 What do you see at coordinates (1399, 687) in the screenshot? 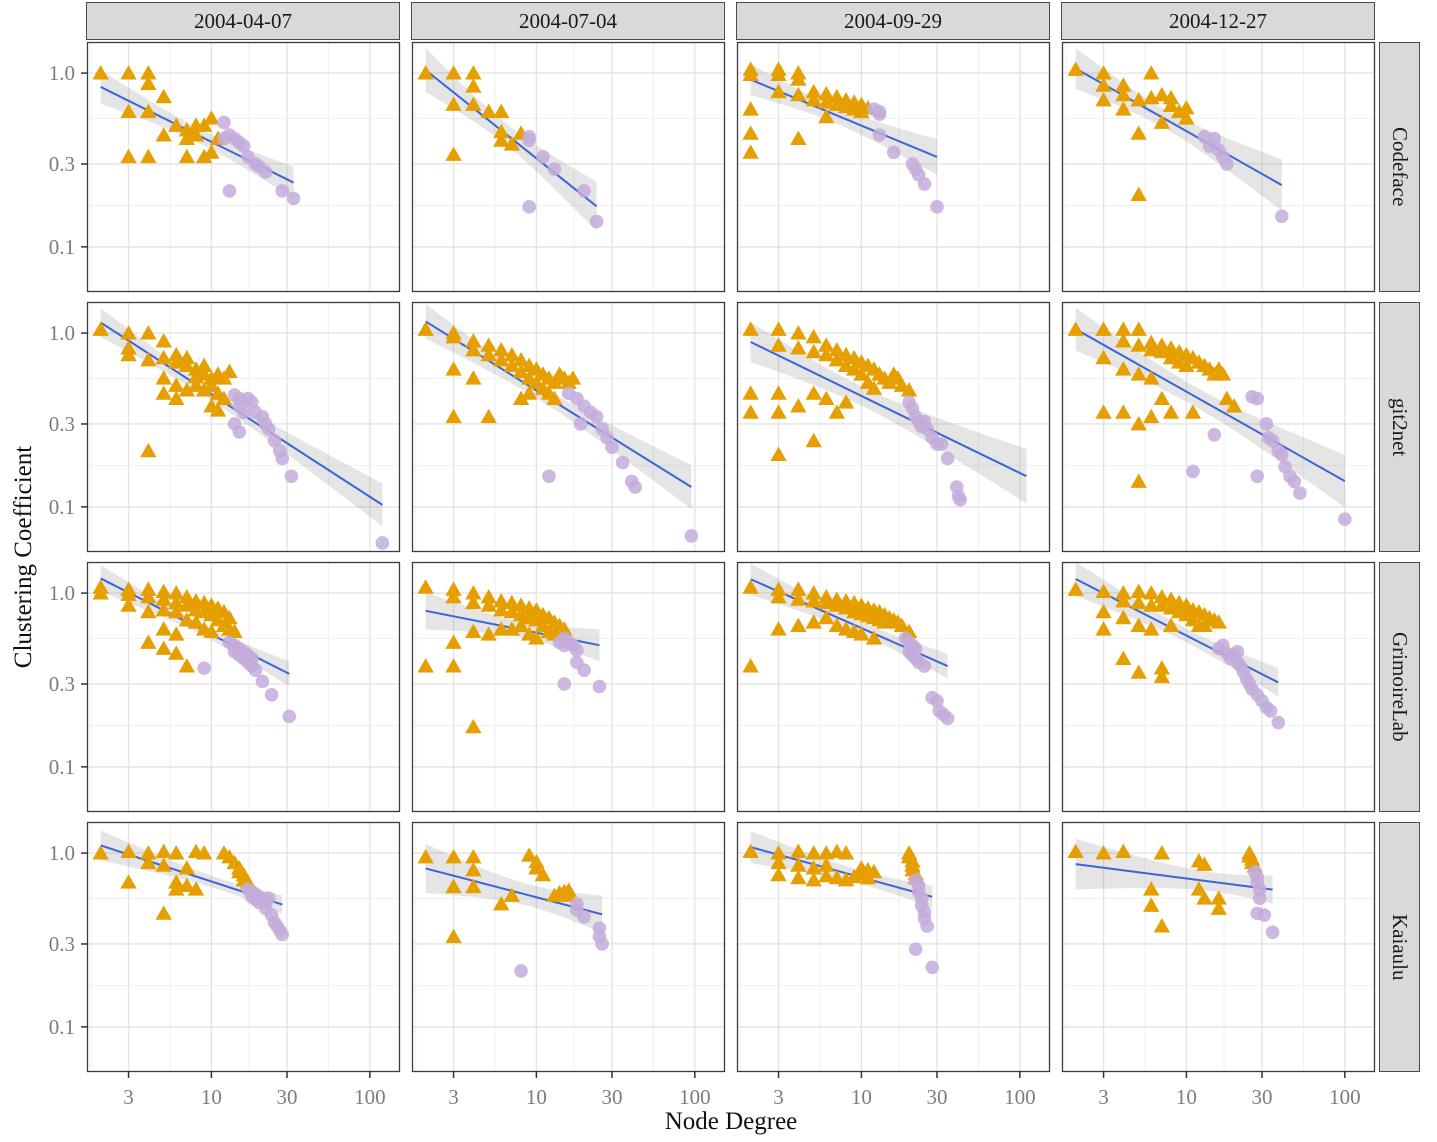
I see `facet-row-strip: GrimoireLab` at bounding box center [1399, 687].